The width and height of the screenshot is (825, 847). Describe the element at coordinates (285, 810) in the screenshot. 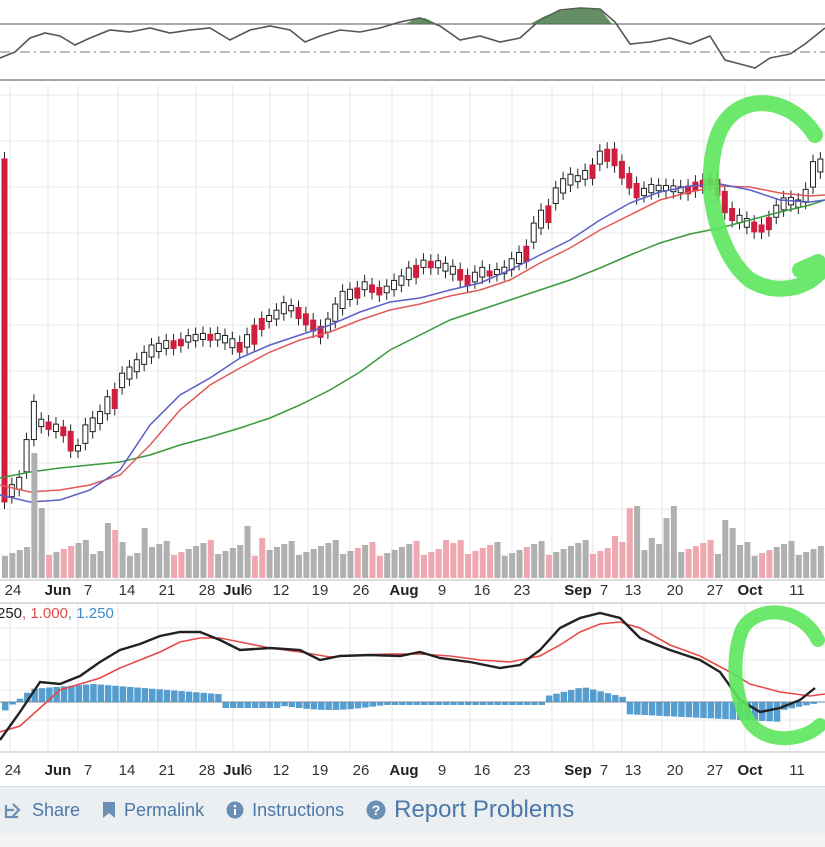

I see `instructions-button: Instructions` at that location.